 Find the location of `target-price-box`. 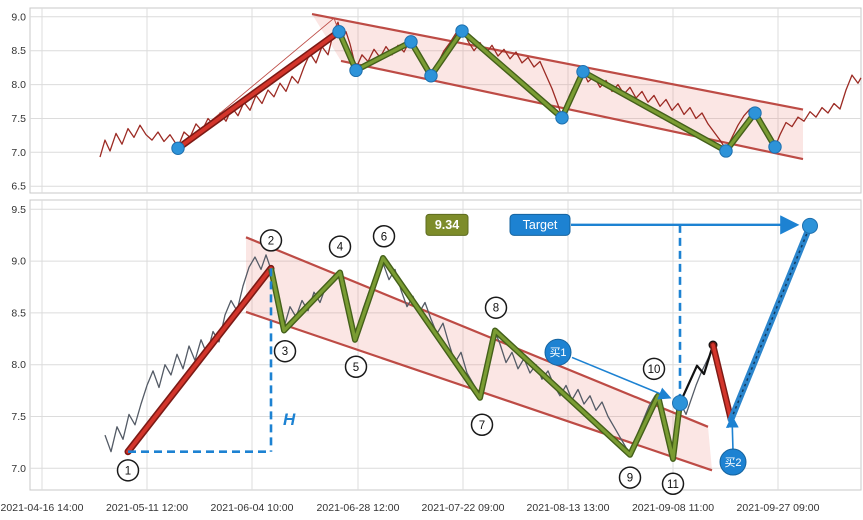

target-price-box is located at coordinates (447, 224).